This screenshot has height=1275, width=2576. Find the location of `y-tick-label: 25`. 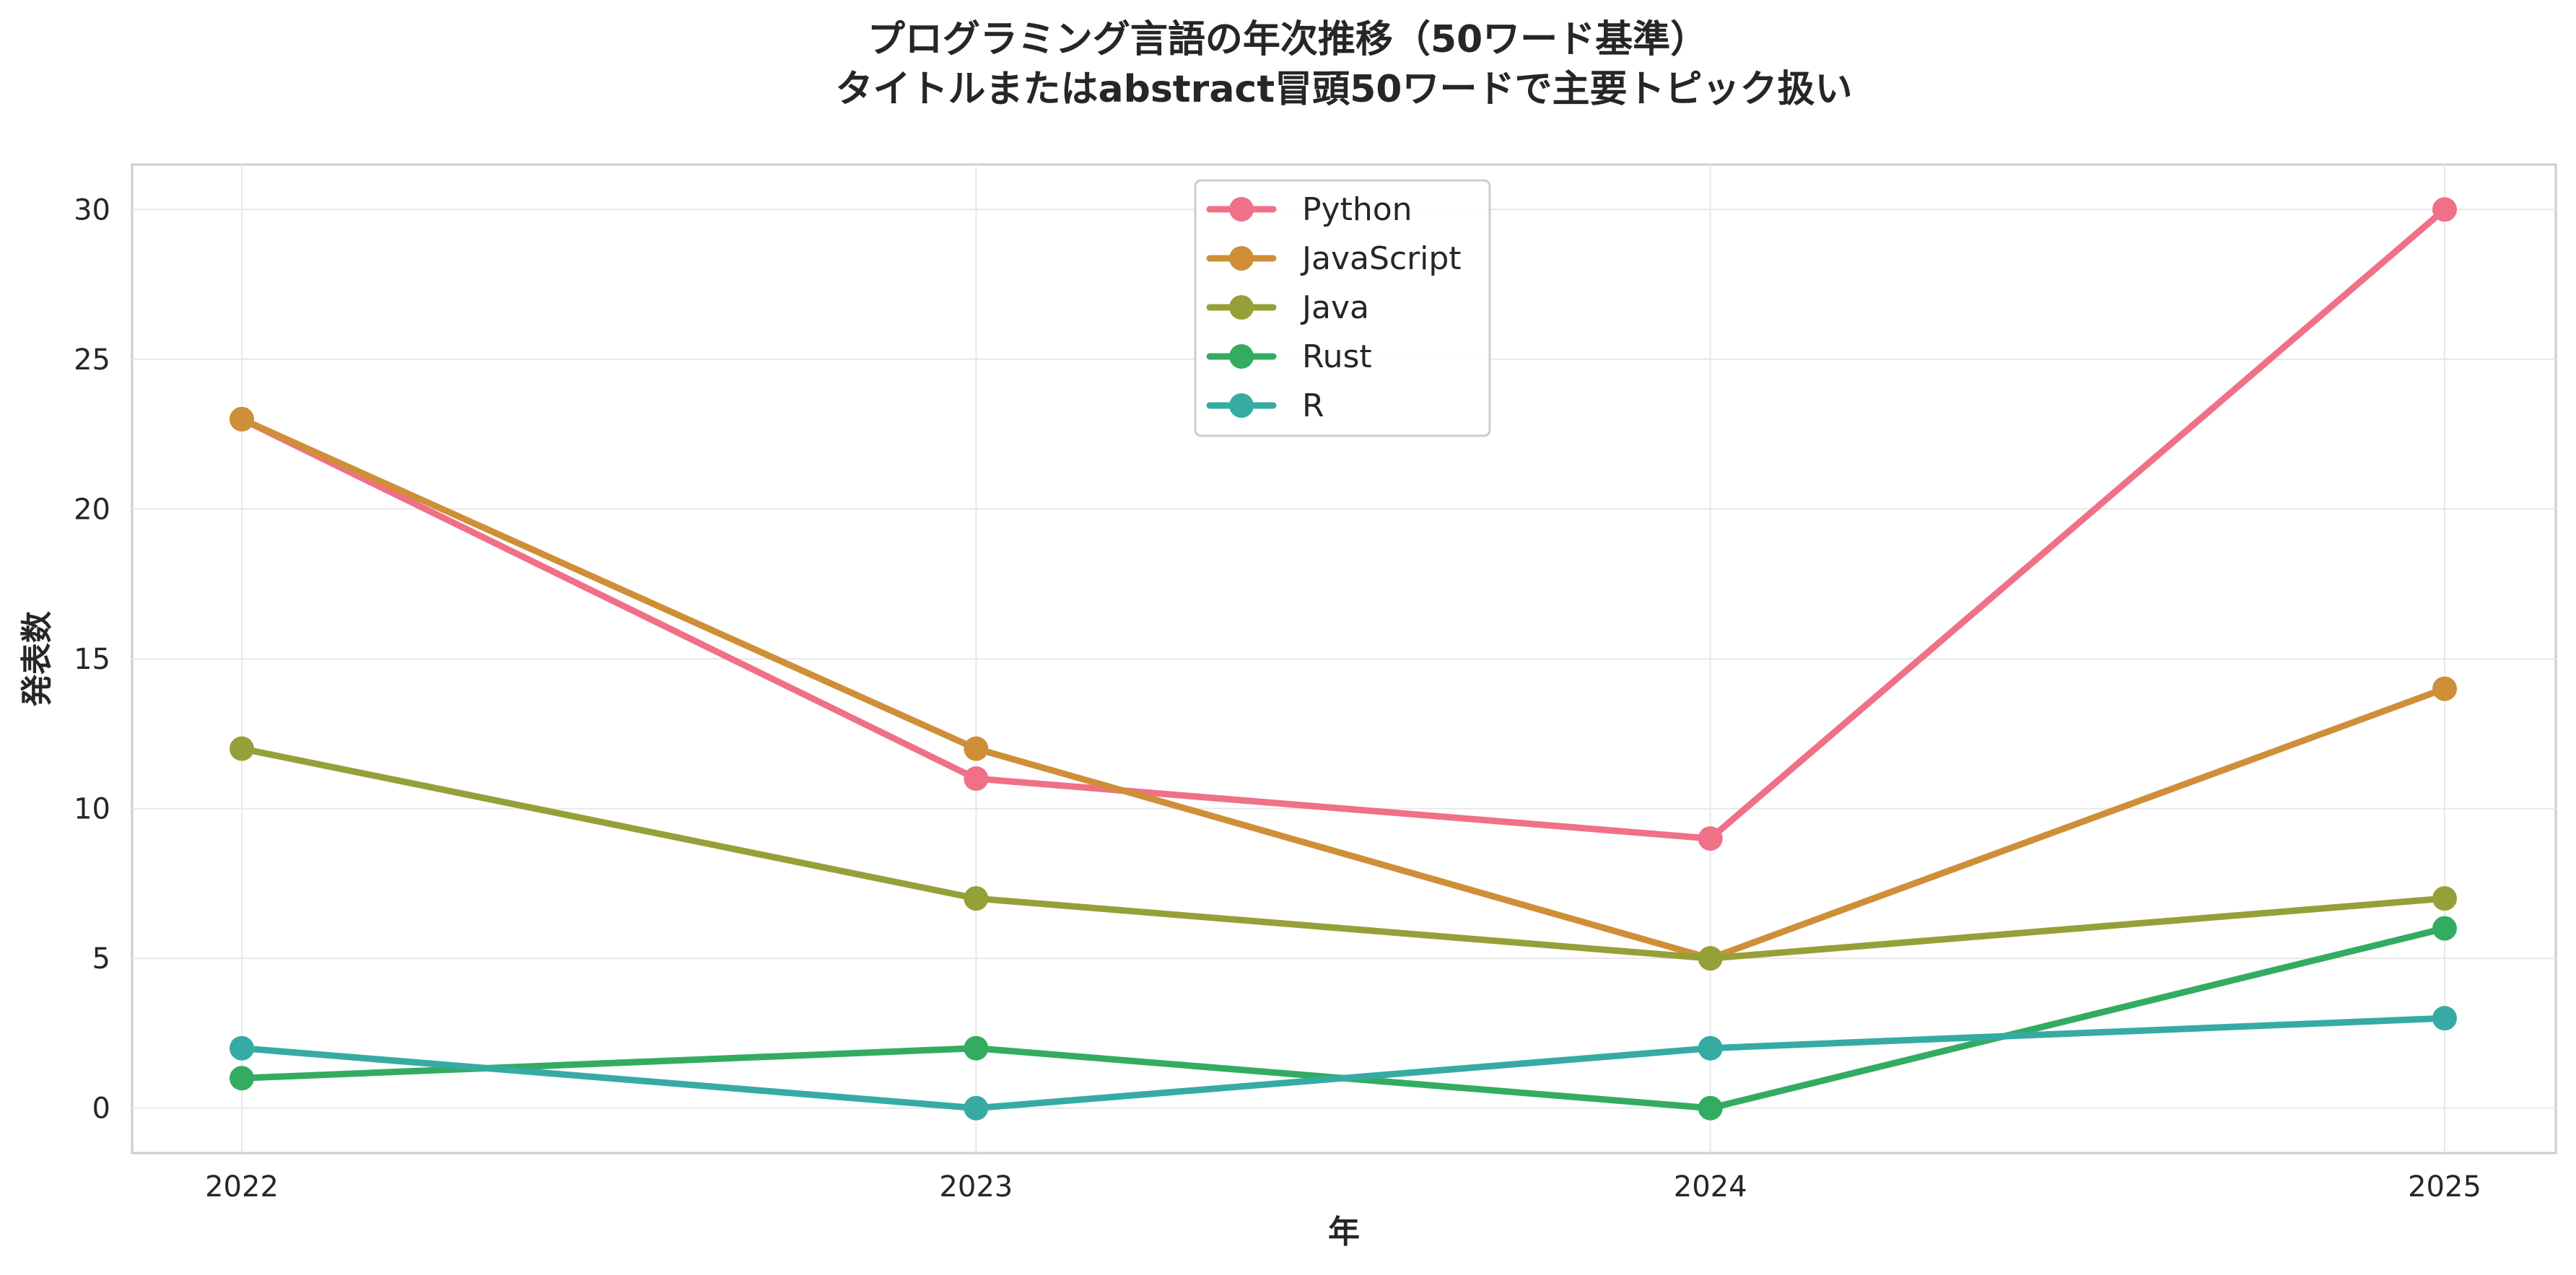

y-tick-label: 25 is located at coordinates (92, 360).